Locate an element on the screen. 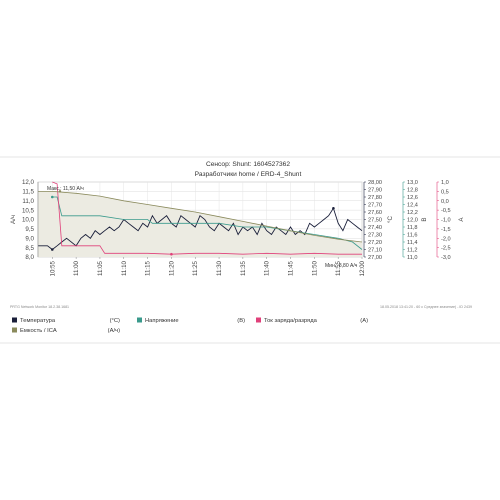 The width and height of the screenshot is (500, 500). x-tick-label: 11:00 is located at coordinates (76, 268).